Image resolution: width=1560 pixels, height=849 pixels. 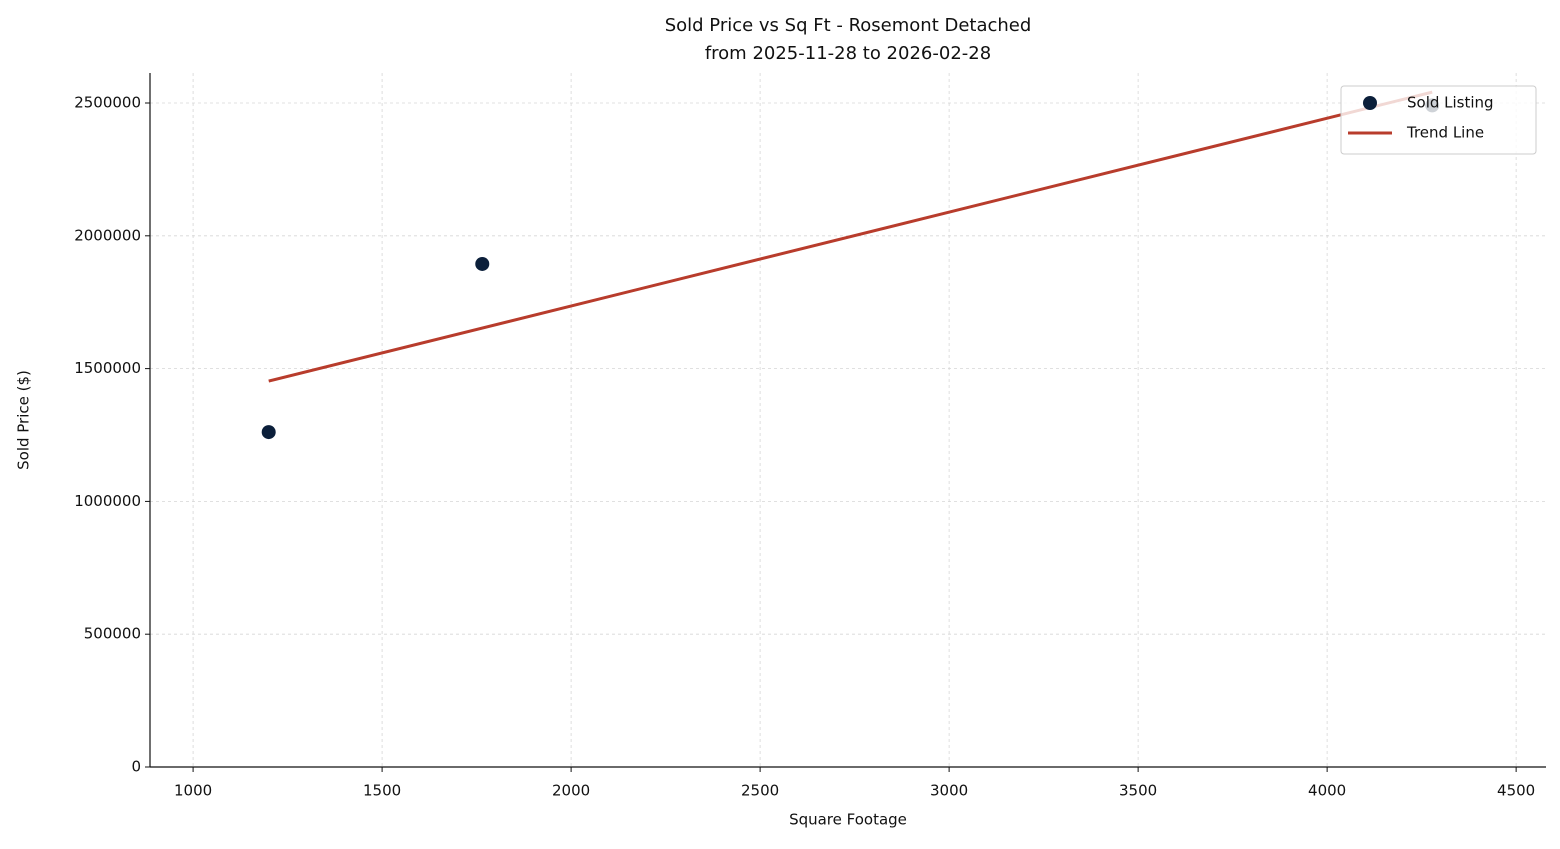 I want to click on legend-box, so click(x=1438, y=120).